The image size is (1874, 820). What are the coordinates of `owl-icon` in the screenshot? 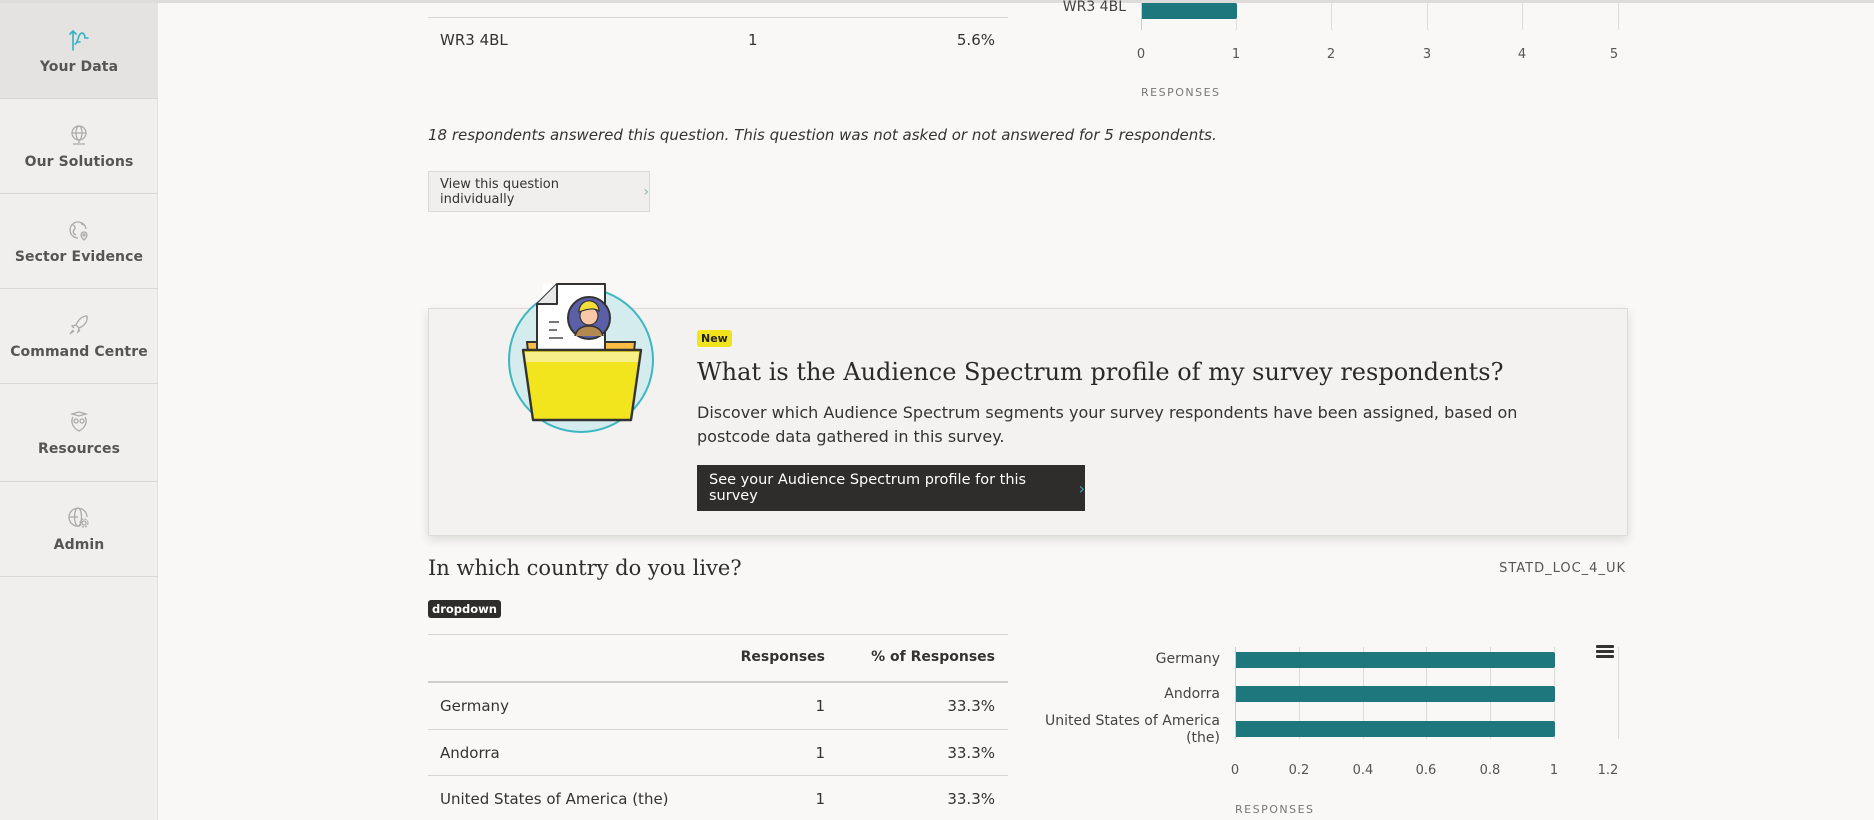 It's located at (79, 422).